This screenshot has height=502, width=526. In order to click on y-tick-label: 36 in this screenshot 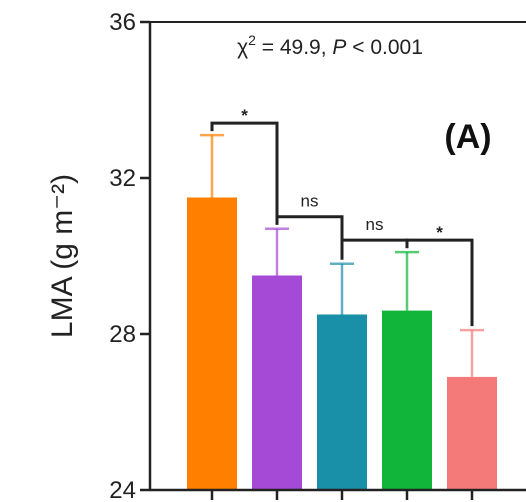, I will do `click(122, 22)`.